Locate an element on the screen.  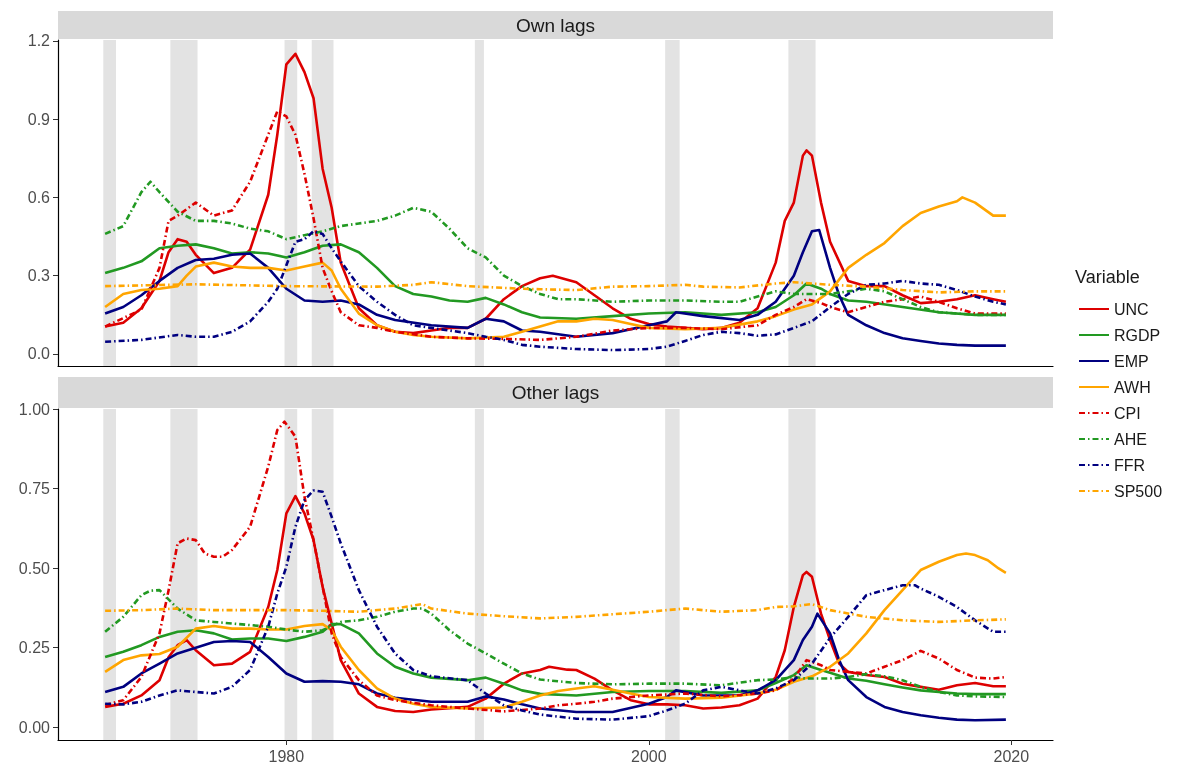
legend-label: CPI is located at coordinates (1127, 413).